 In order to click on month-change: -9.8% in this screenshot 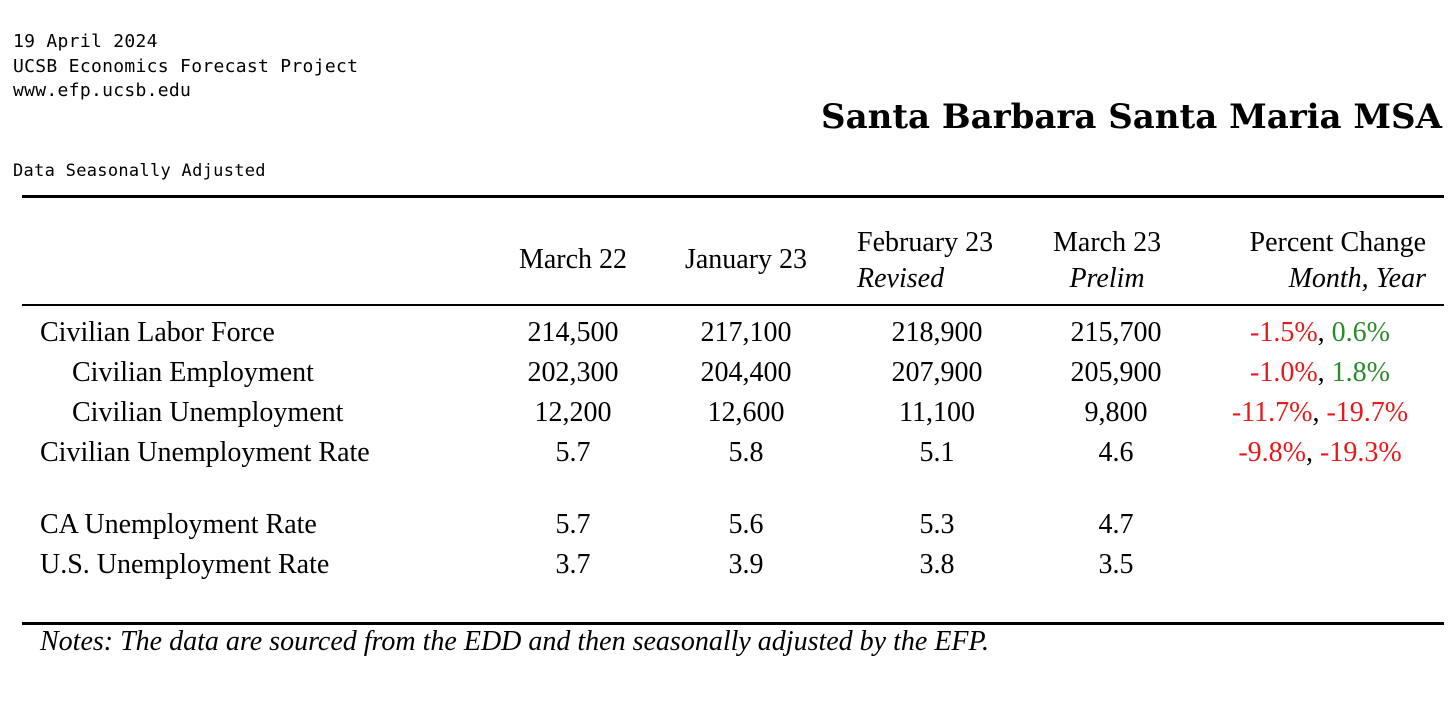, I will do `click(1272, 452)`.